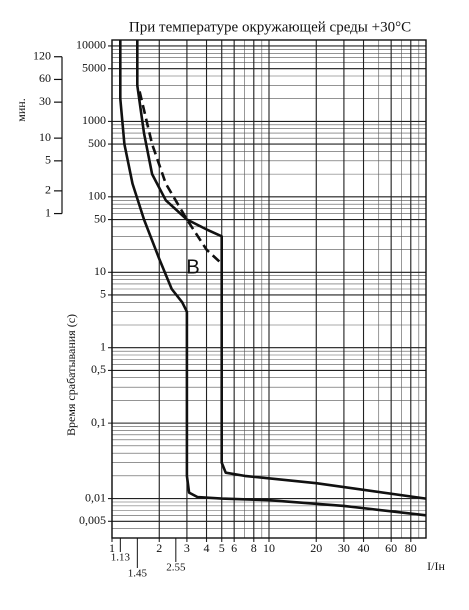 Image resolution: width=469 pixels, height=610 pixels. What do you see at coordinates (112, 548) in the screenshot?
I see `x-tick-label: 1` at bounding box center [112, 548].